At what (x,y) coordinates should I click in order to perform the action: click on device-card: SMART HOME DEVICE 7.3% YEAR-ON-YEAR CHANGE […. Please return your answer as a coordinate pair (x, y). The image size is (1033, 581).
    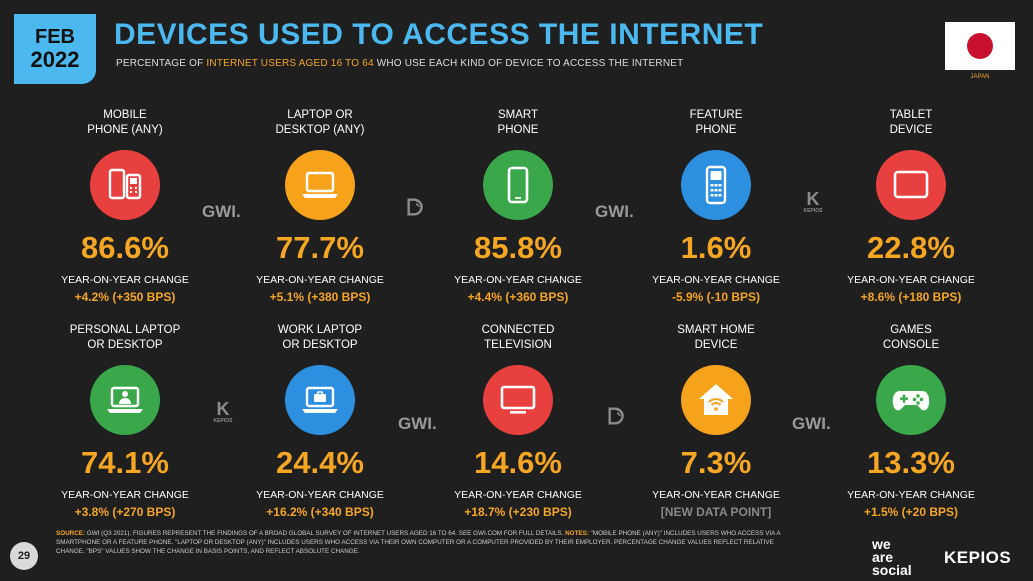
    Looking at the image, I should click on (716, 421).